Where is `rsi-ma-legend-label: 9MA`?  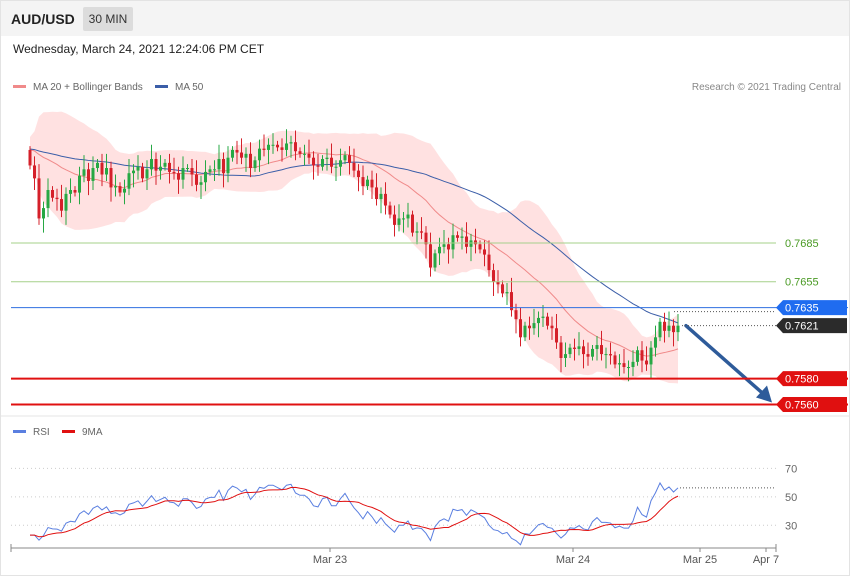 rsi-ma-legend-label: 9MA is located at coordinates (92, 432).